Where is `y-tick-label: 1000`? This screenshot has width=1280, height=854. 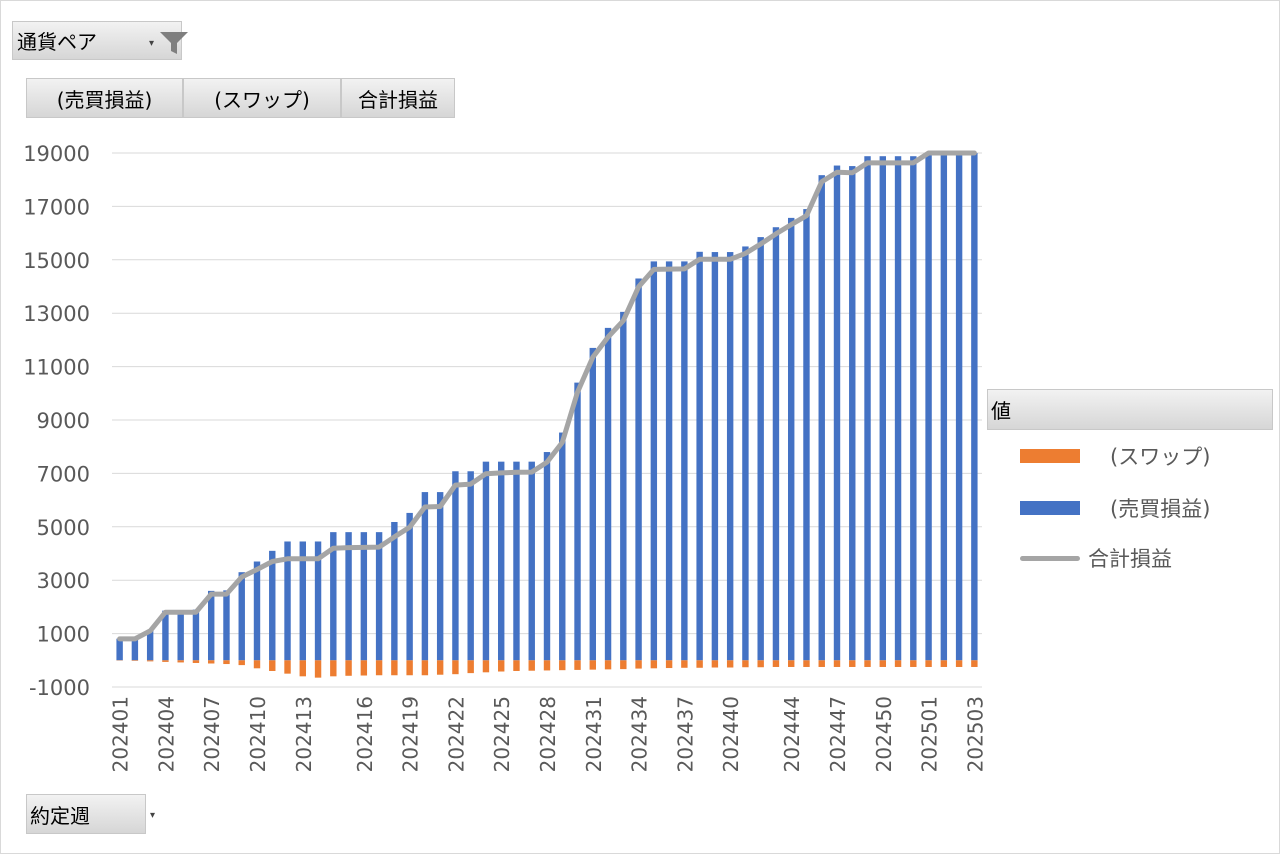 y-tick-label: 1000 is located at coordinates (63, 635).